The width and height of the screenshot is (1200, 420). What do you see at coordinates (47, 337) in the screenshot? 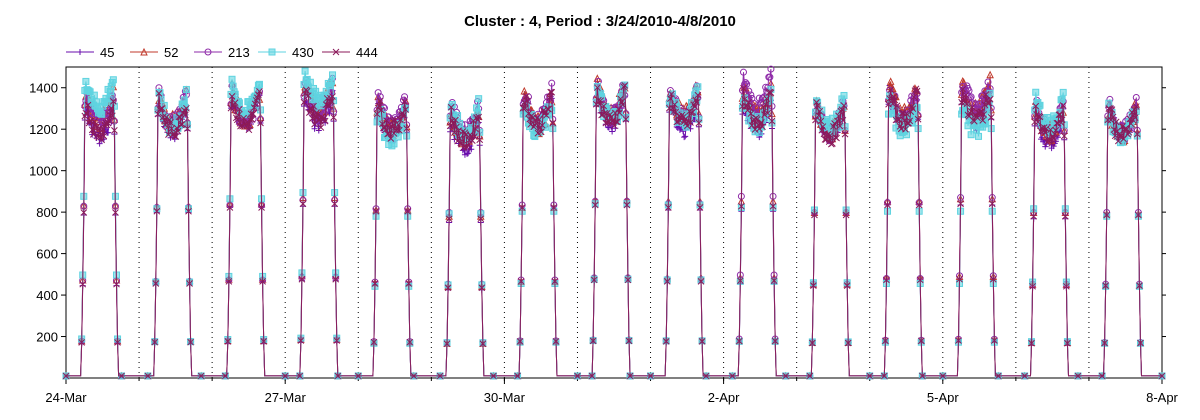
I see `y-tick-label: 200` at bounding box center [47, 337].